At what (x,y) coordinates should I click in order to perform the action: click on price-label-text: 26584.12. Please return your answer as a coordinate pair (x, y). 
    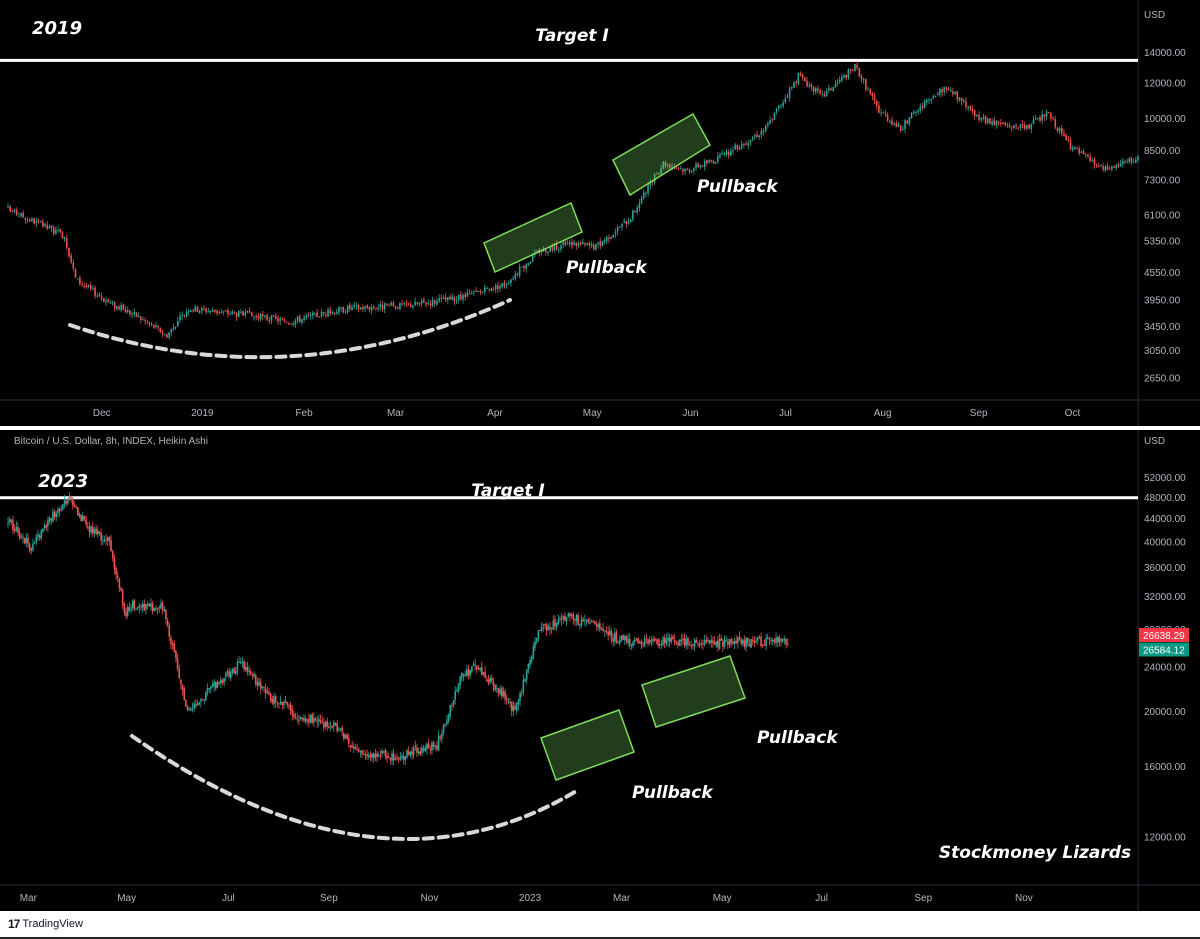
    Looking at the image, I should click on (1164, 651).